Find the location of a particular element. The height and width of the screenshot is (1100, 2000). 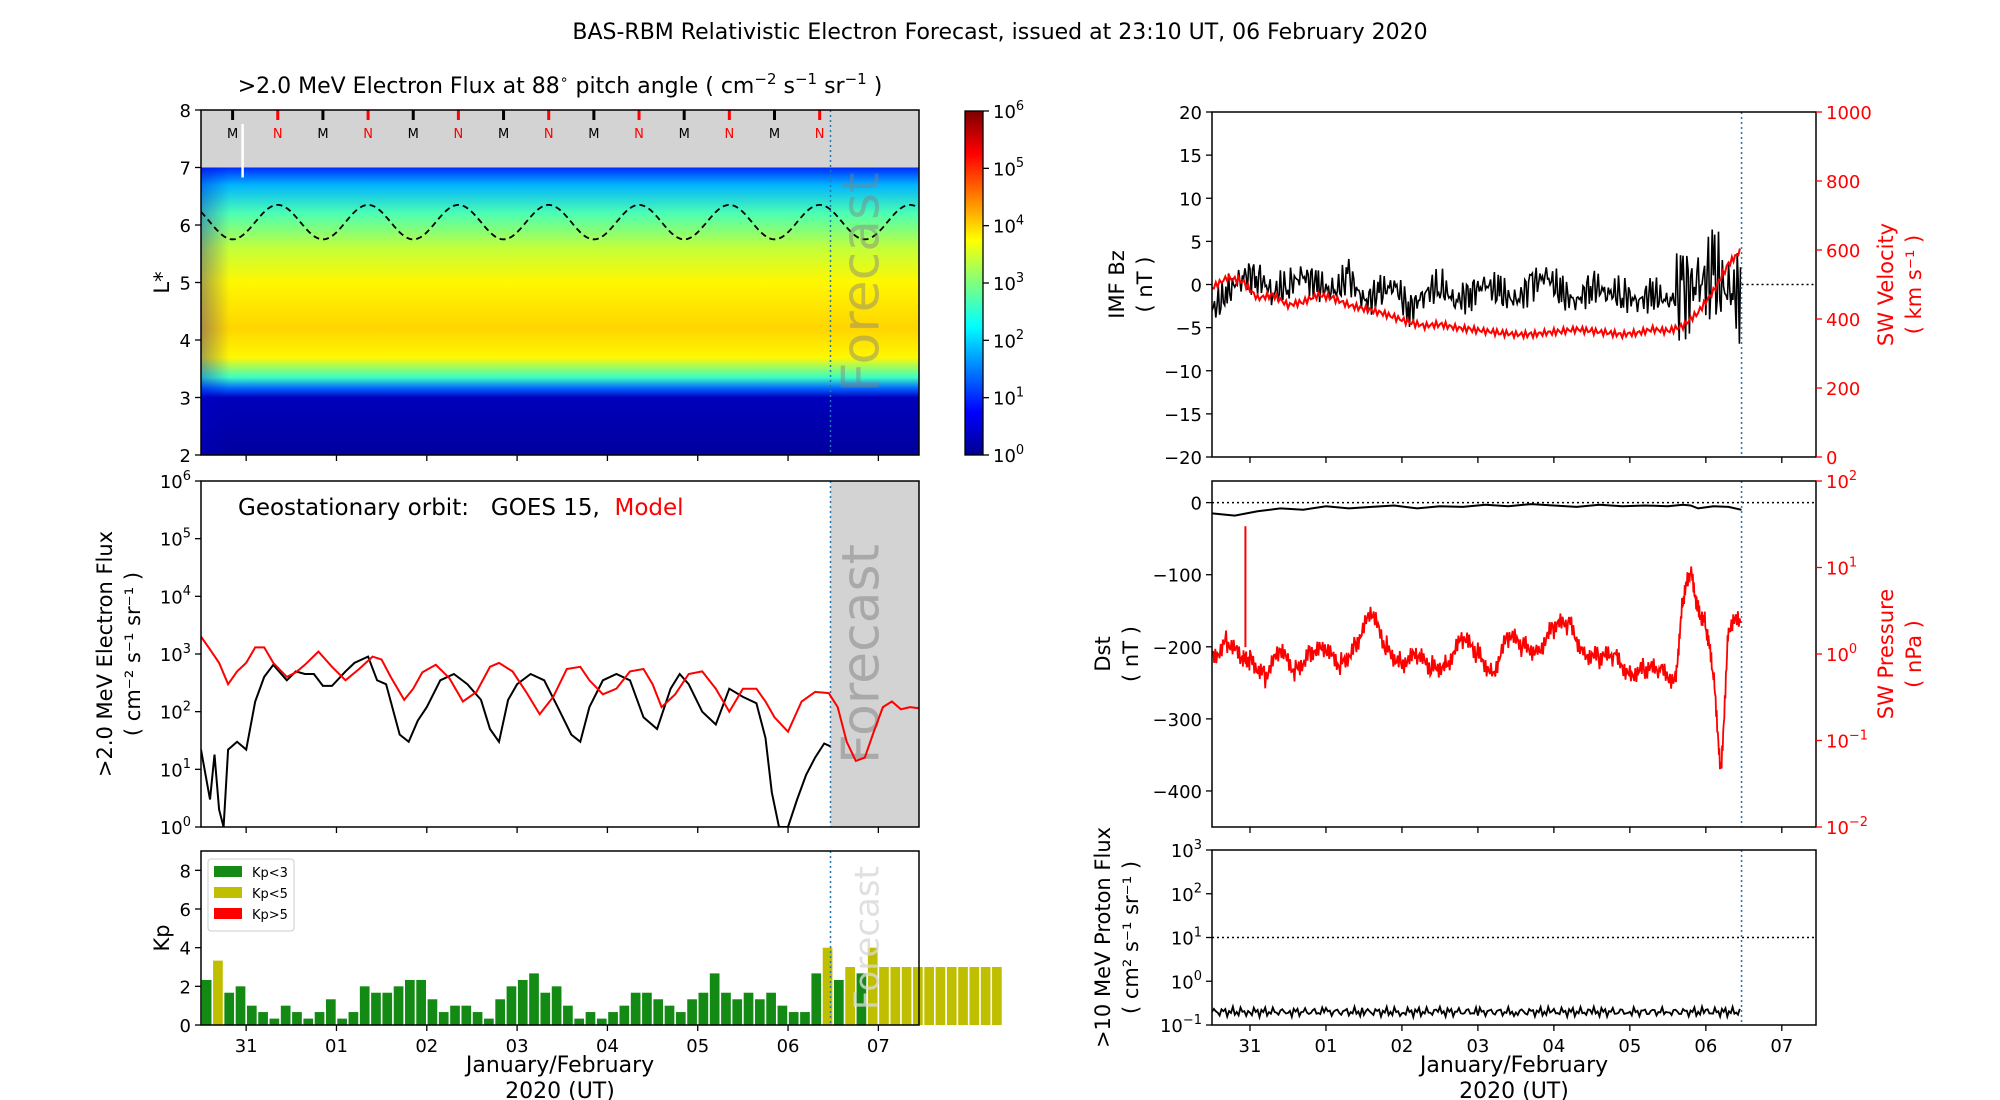

proton-xtick-label: 05 is located at coordinates (1629, 1046).